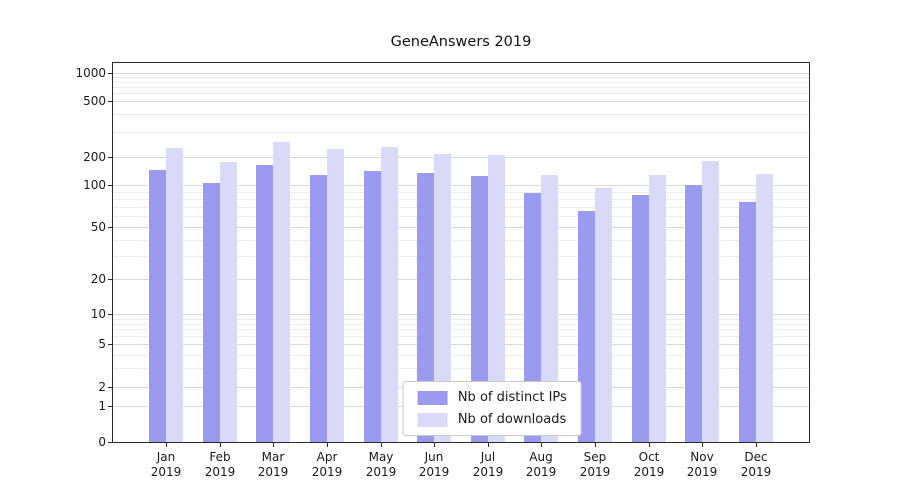 The image size is (900, 500). What do you see at coordinates (327, 464) in the screenshot?
I see `x-tick-label: Apr 2019` at bounding box center [327, 464].